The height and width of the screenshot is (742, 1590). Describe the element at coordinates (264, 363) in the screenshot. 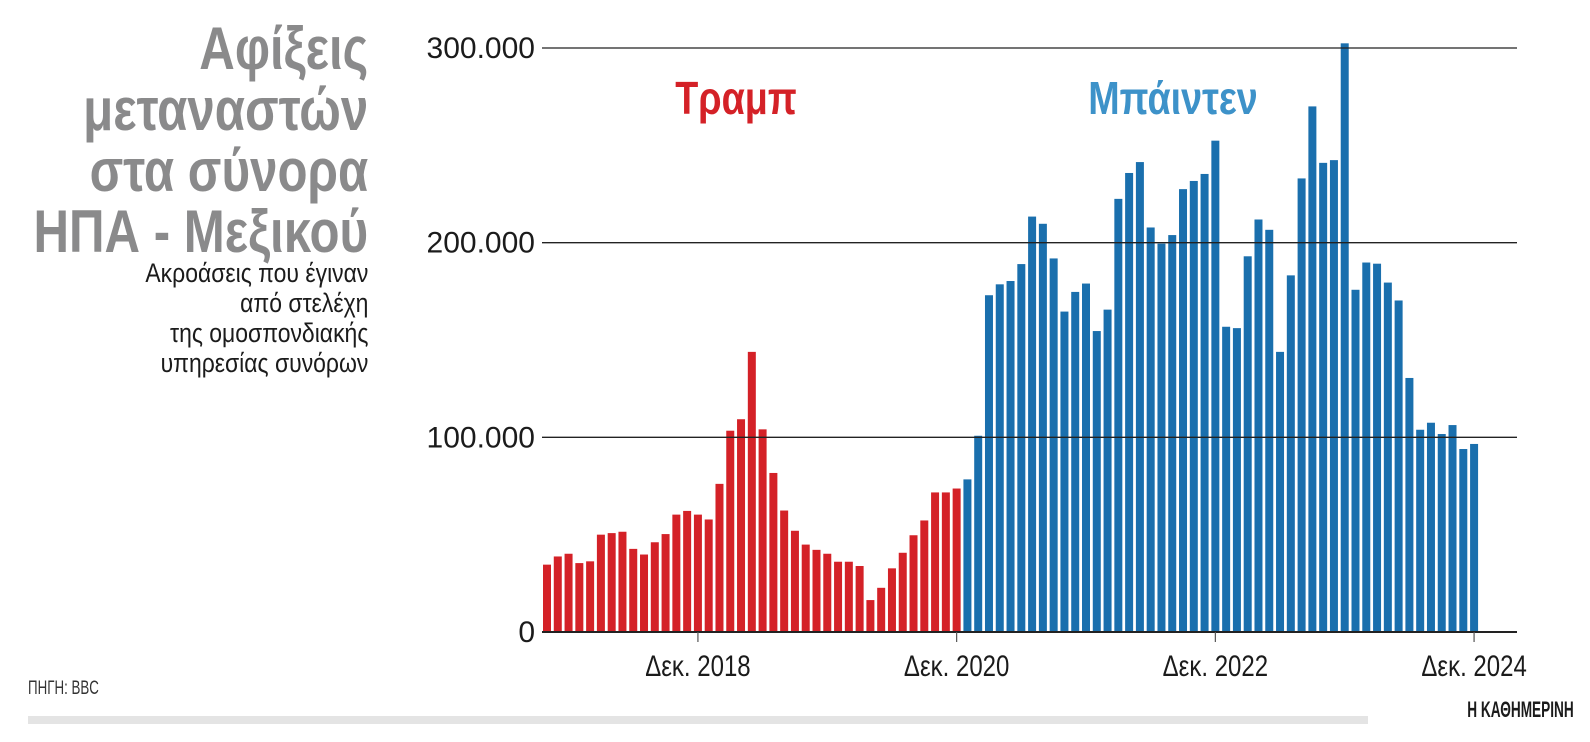

I see `subtitle-line: υπηρεσίας συνόρων` at that location.